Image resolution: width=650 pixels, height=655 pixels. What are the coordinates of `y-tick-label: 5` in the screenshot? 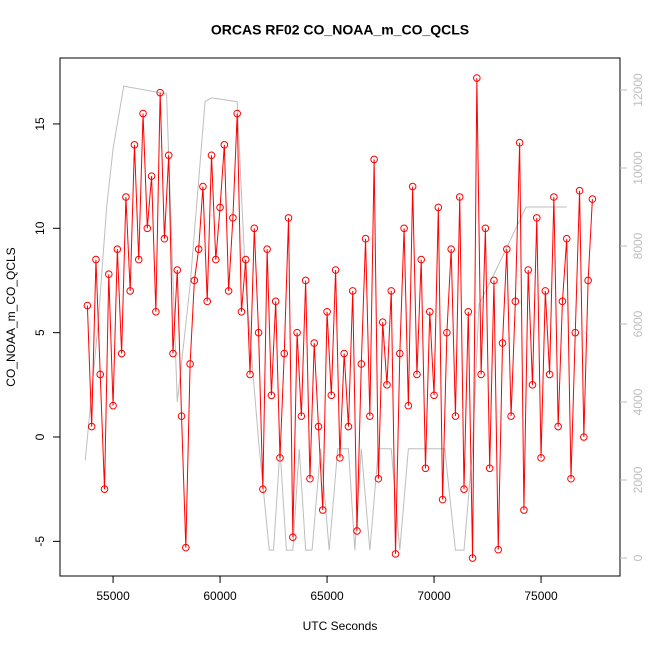 It's located at (40, 332).